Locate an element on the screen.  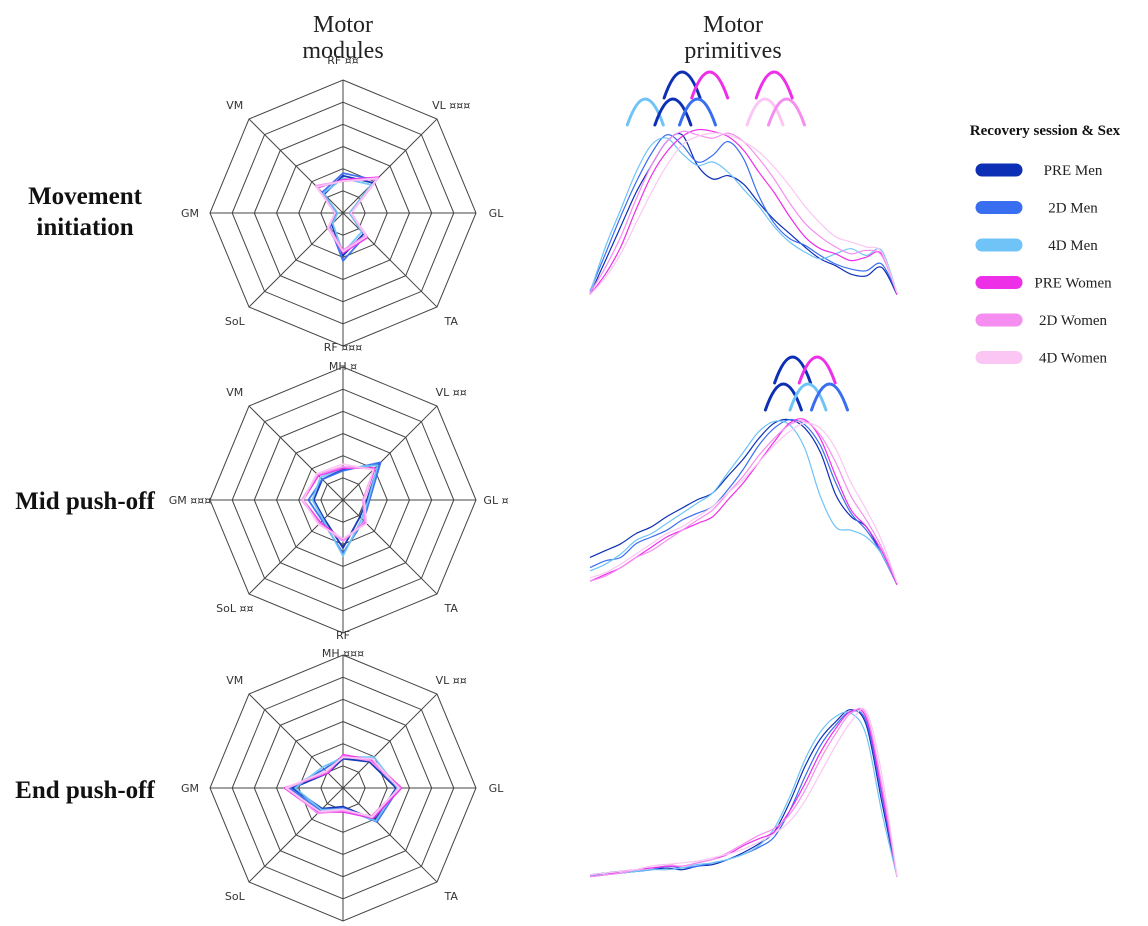
primitives-header-line2: primitives is located at coordinates (732, 51).